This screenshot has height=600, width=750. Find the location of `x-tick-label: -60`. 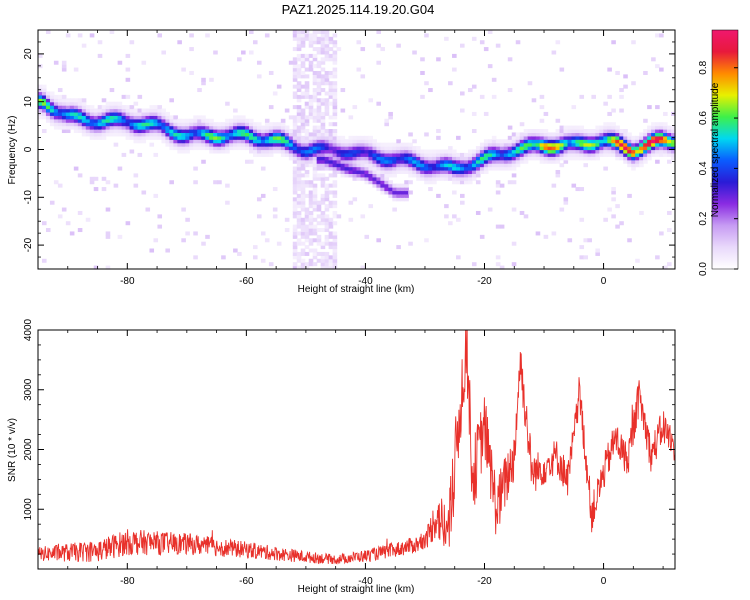

x-tick-label: -60 is located at coordinates (246, 581).